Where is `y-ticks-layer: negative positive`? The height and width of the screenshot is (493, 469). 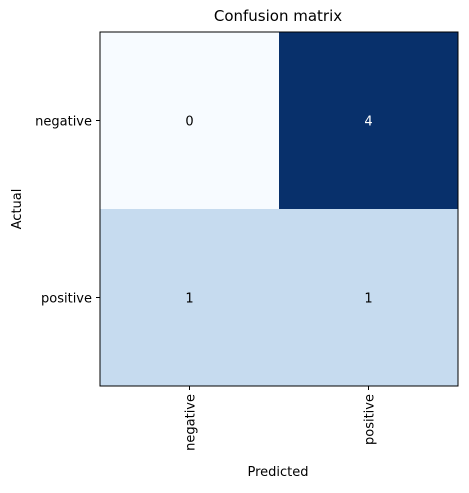
y-ticks-layer: negative positive is located at coordinates (67, 211).